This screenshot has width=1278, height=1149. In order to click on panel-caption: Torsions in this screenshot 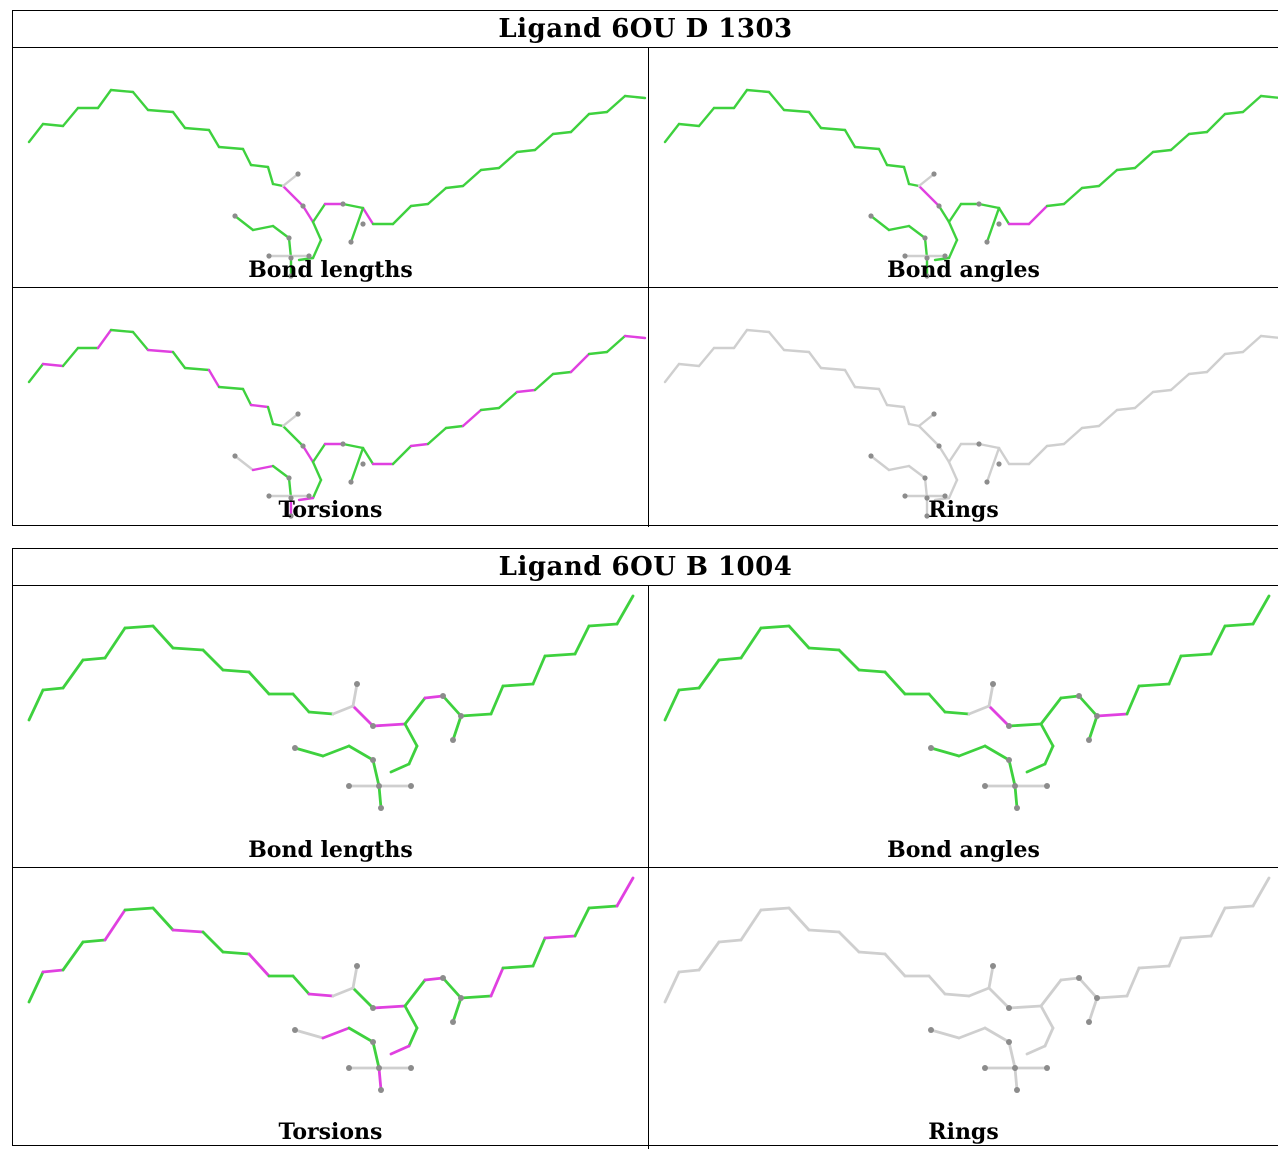, I will do `click(330, 1132)`.